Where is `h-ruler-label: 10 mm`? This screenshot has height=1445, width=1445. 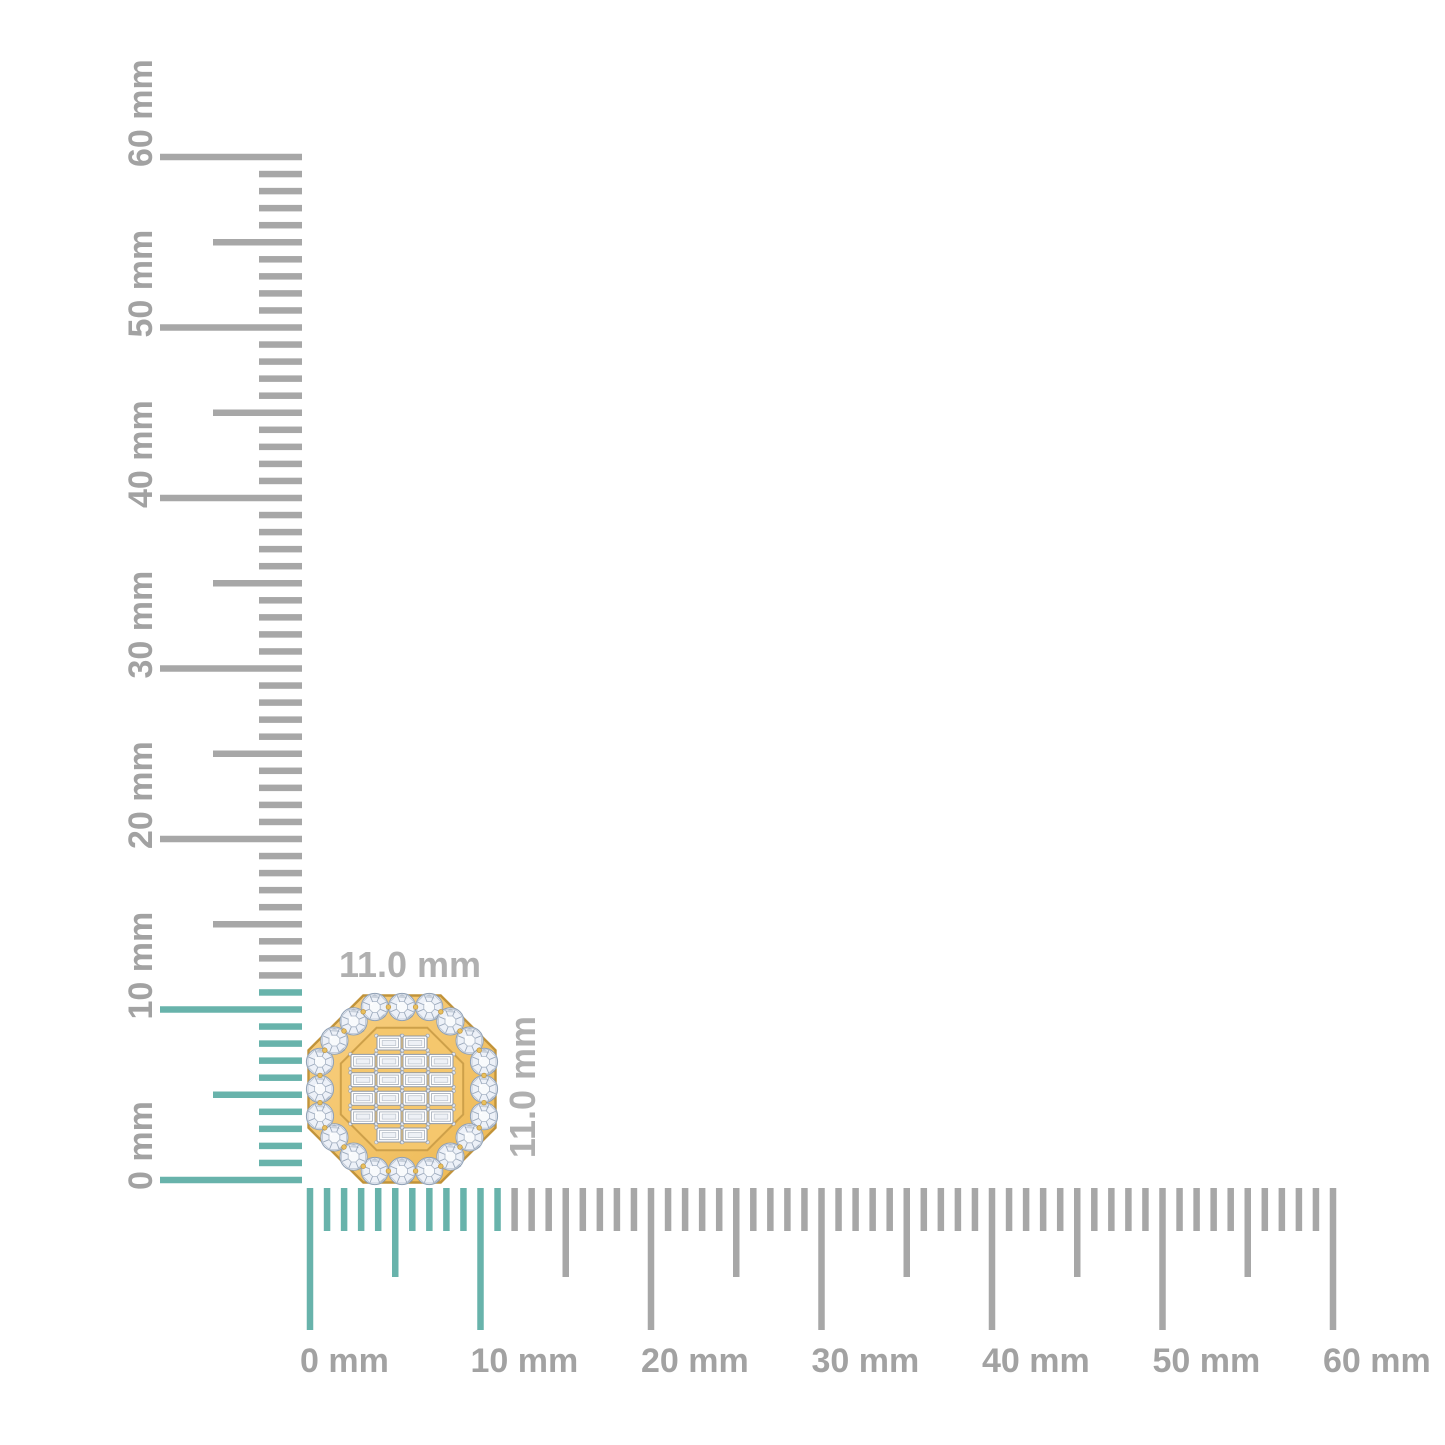
h-ruler-label: 10 mm is located at coordinates (525, 1361).